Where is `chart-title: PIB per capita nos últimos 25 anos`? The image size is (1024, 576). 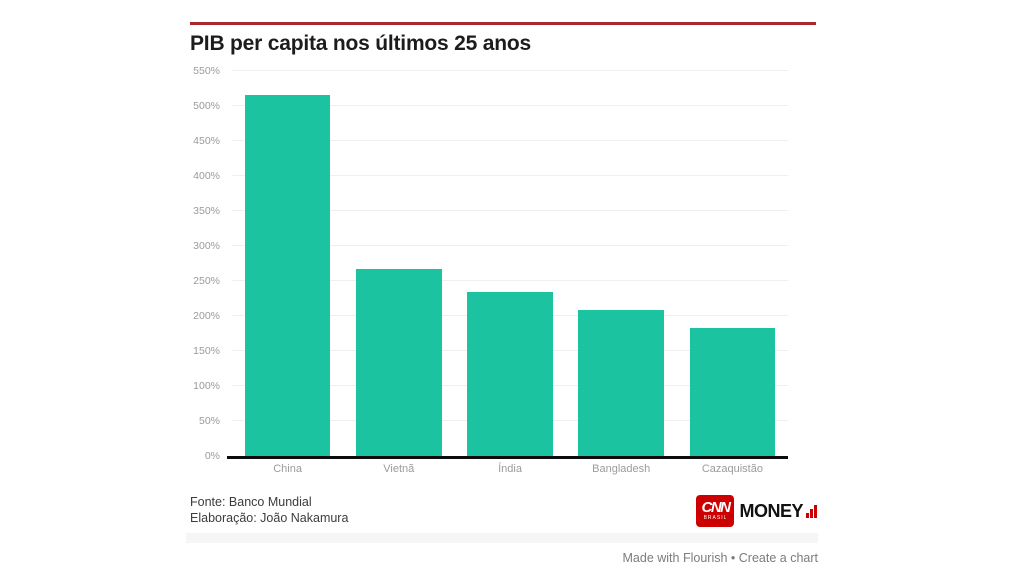
chart-title: PIB per capita nos últimos 25 anos is located at coordinates (360, 43).